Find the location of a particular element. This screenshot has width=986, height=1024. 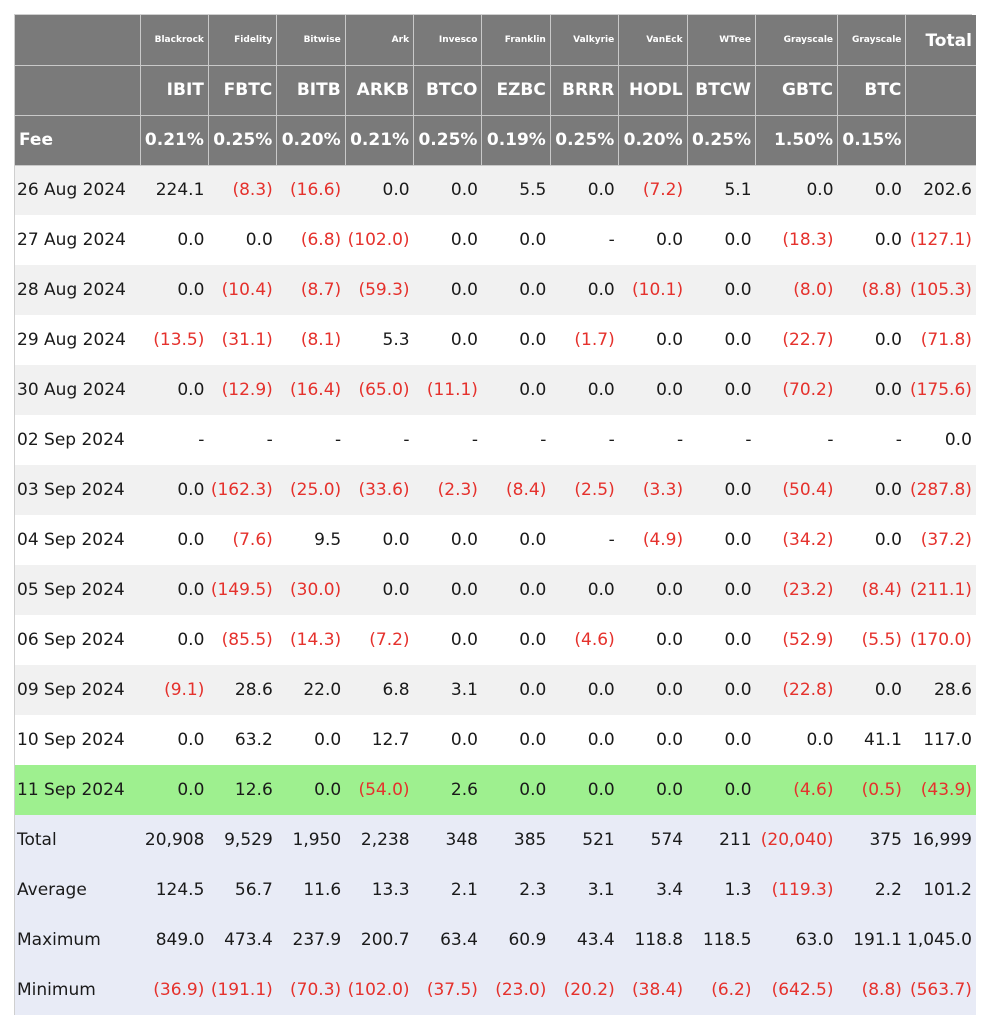

summary-cell: (38.4) is located at coordinates (653, 990).